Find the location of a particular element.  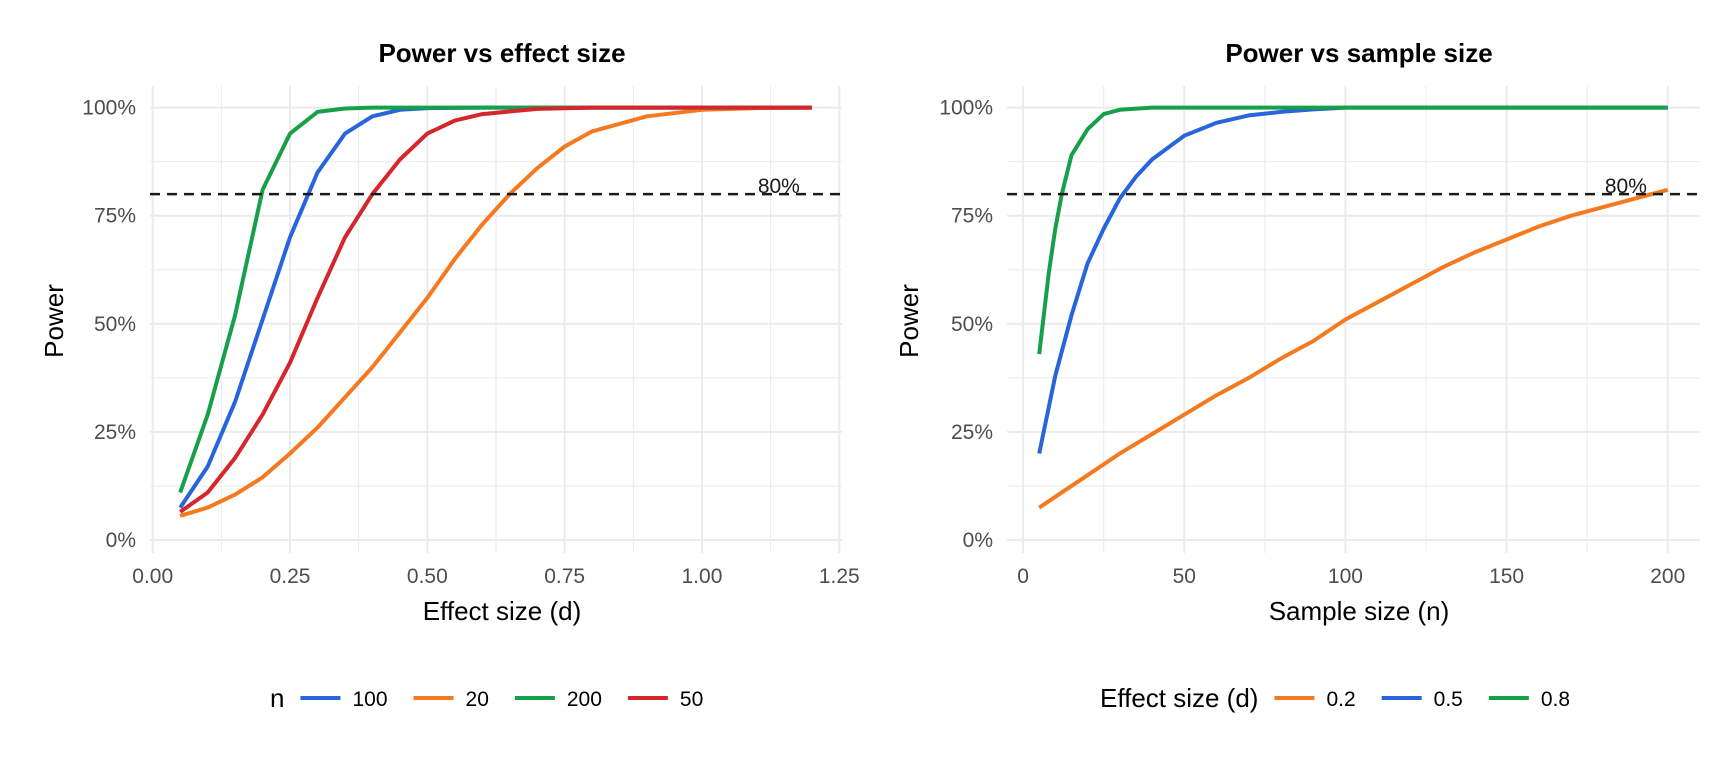

x-tick-label: 200 is located at coordinates (1667, 576).